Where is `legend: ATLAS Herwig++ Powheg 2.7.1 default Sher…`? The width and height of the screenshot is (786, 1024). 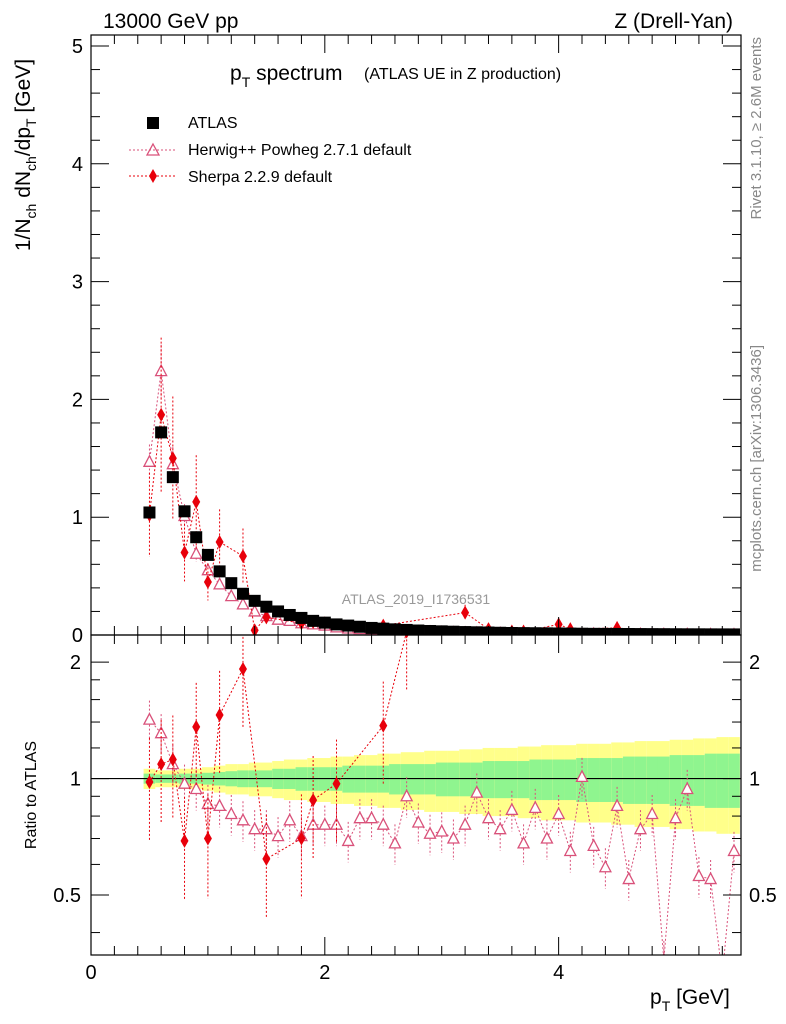
legend: ATLAS Herwig++ Powheg 2.7.1 default Sher… is located at coordinates (270, 150).